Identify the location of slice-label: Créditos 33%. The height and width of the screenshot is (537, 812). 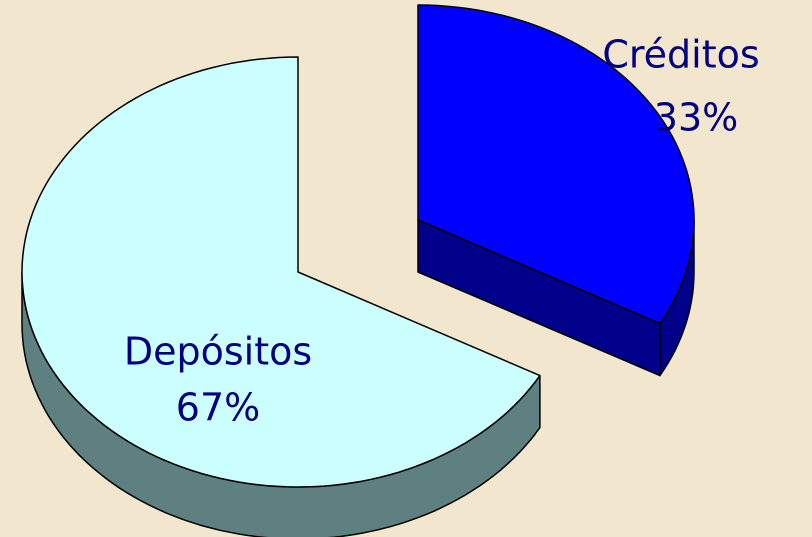
(680, 86).